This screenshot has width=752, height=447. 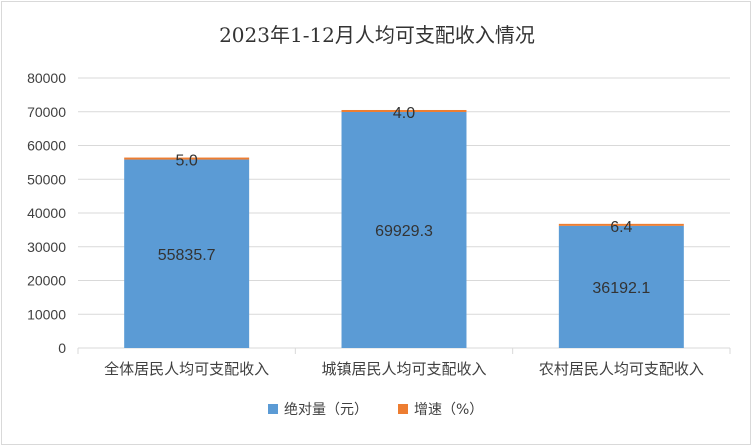 I want to click on x-category-label: 全体居民人均可支配收入, so click(x=186, y=369).